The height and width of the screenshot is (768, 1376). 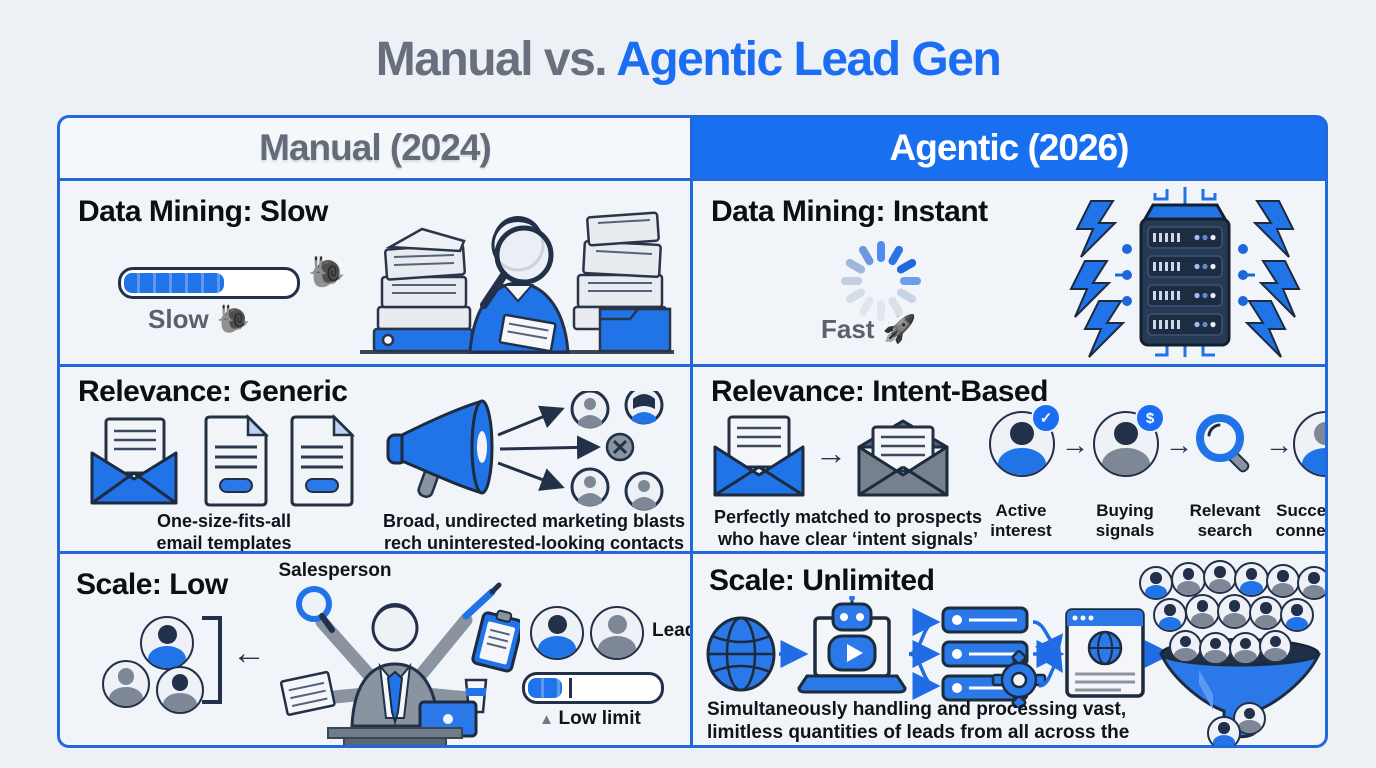 What do you see at coordinates (517, 282) in the screenshot?
I see `researcher-illustration` at bounding box center [517, 282].